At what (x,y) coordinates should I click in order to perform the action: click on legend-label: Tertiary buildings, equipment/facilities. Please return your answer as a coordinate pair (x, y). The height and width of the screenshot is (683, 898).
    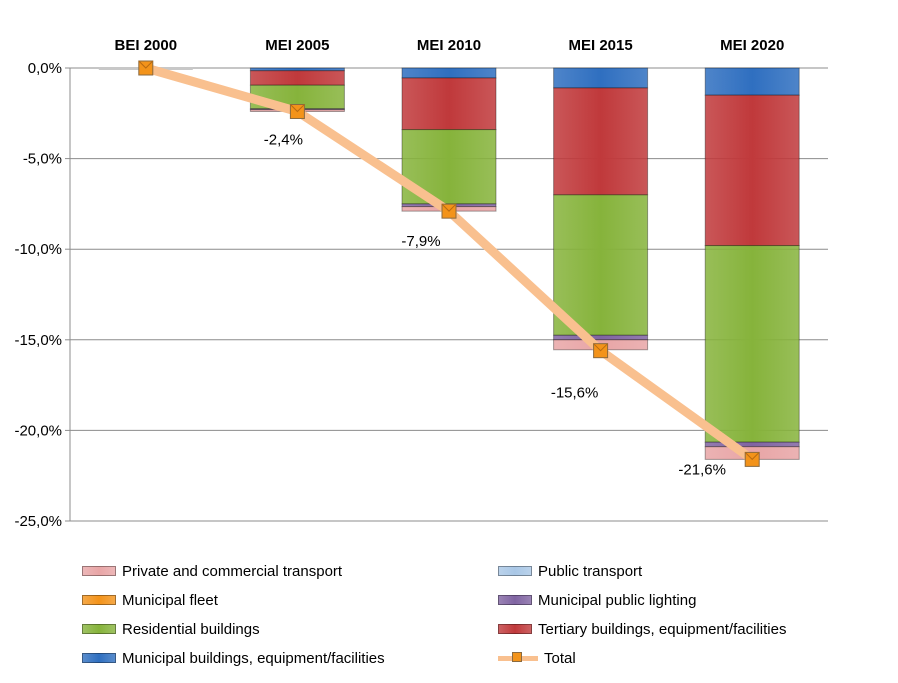
    Looking at the image, I should click on (662, 629).